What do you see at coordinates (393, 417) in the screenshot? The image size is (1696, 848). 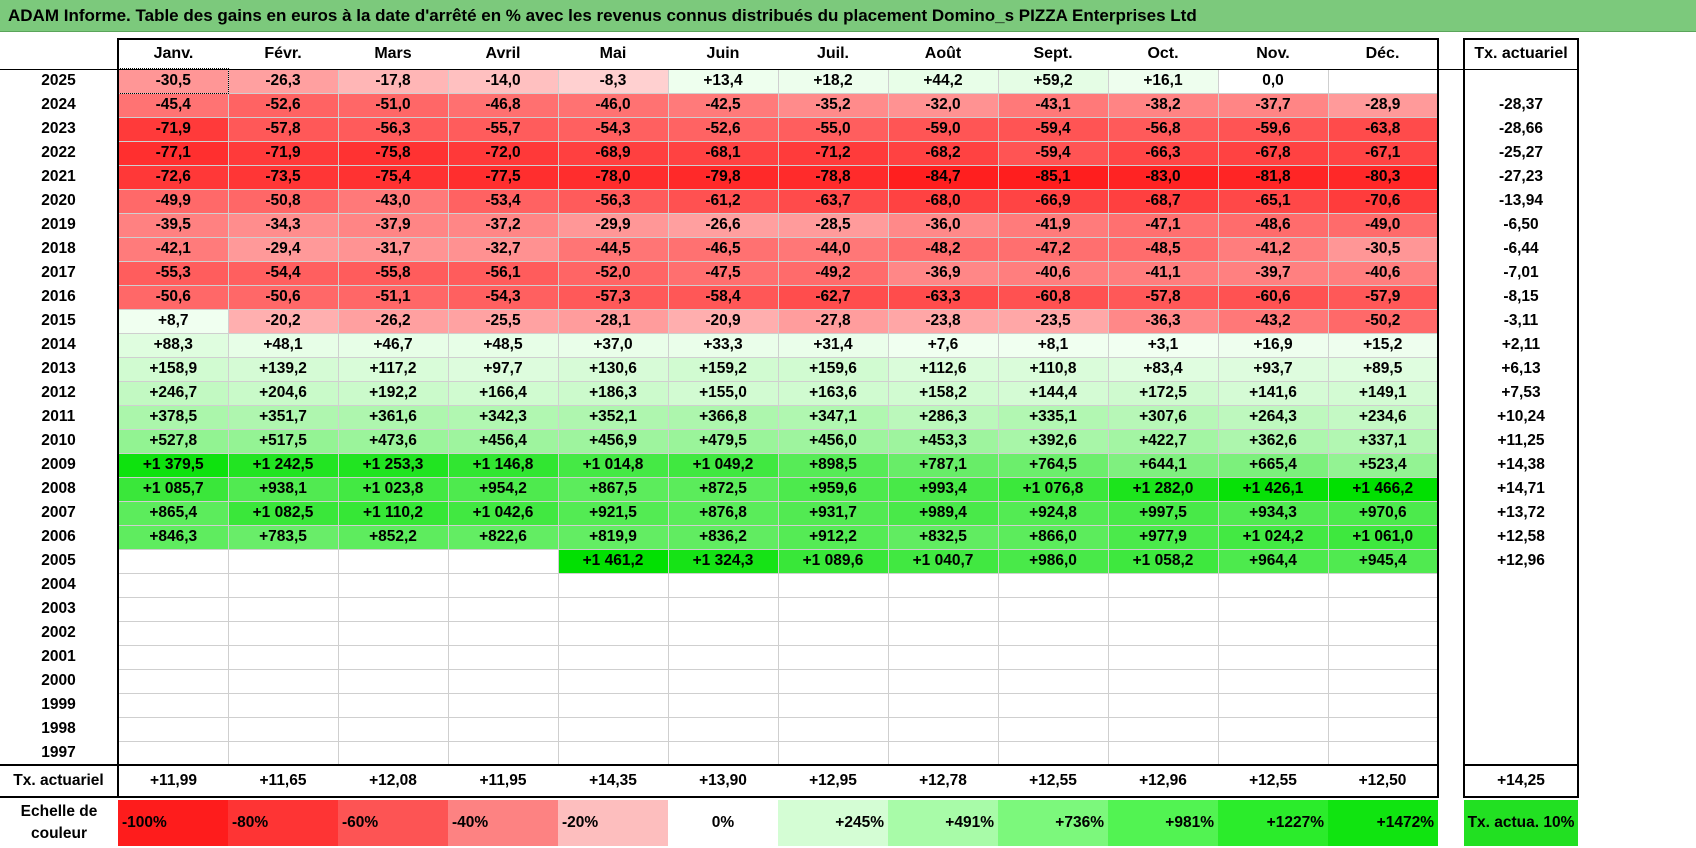 I see `gain-cell: +361,6` at bounding box center [393, 417].